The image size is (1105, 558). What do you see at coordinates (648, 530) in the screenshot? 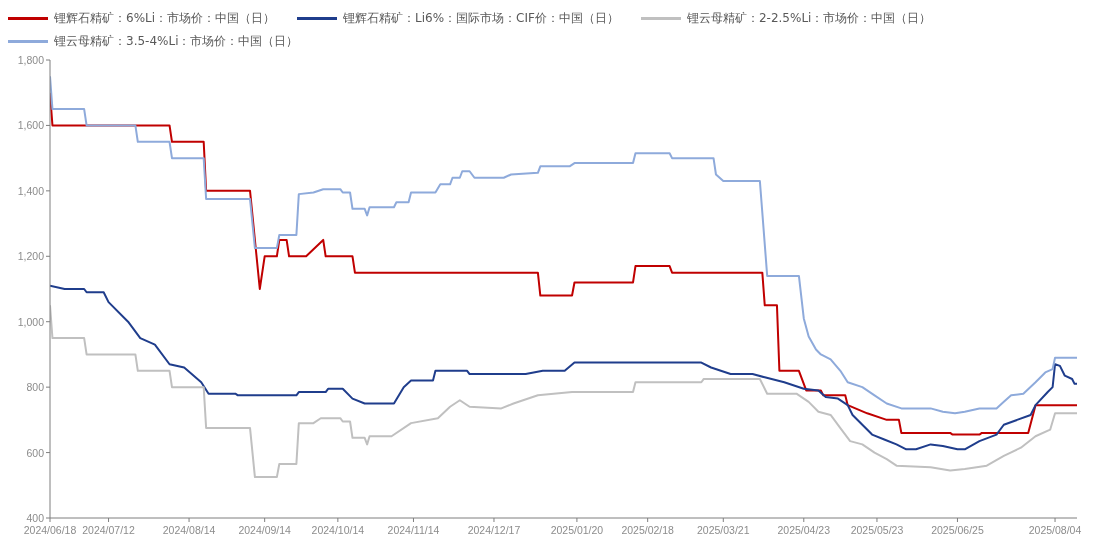
I see `x-tick-label: 2025/02/18` at bounding box center [648, 530].